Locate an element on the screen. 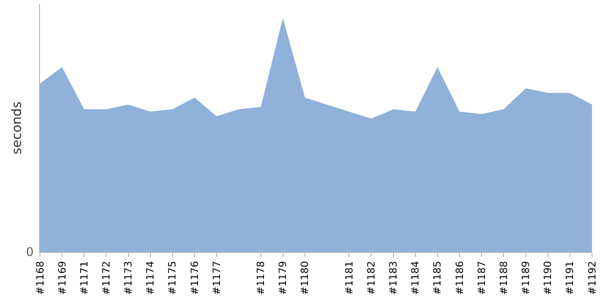 The image size is (600, 300). x-tick-label: #1191 is located at coordinates (570, 278).